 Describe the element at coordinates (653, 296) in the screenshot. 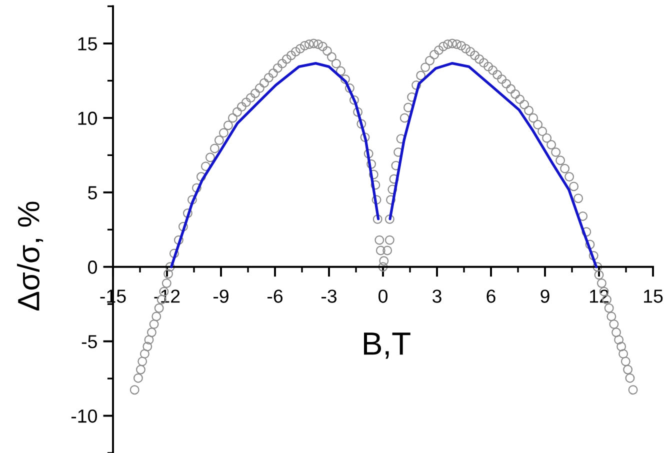

I see `x-tick-label: 15` at that location.